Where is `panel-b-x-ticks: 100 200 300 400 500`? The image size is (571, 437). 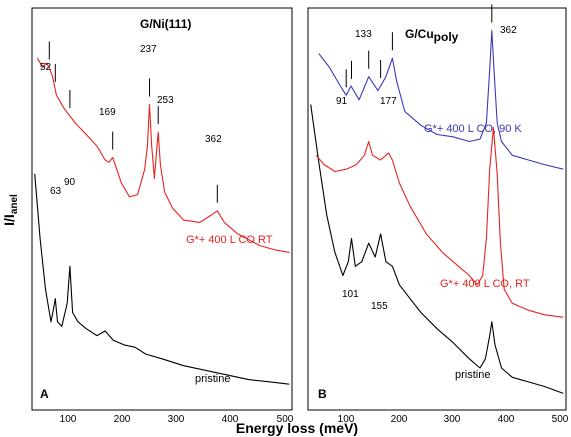
panel-b-x-ticks: 100 200 300 400 500 is located at coordinates (453, 419).